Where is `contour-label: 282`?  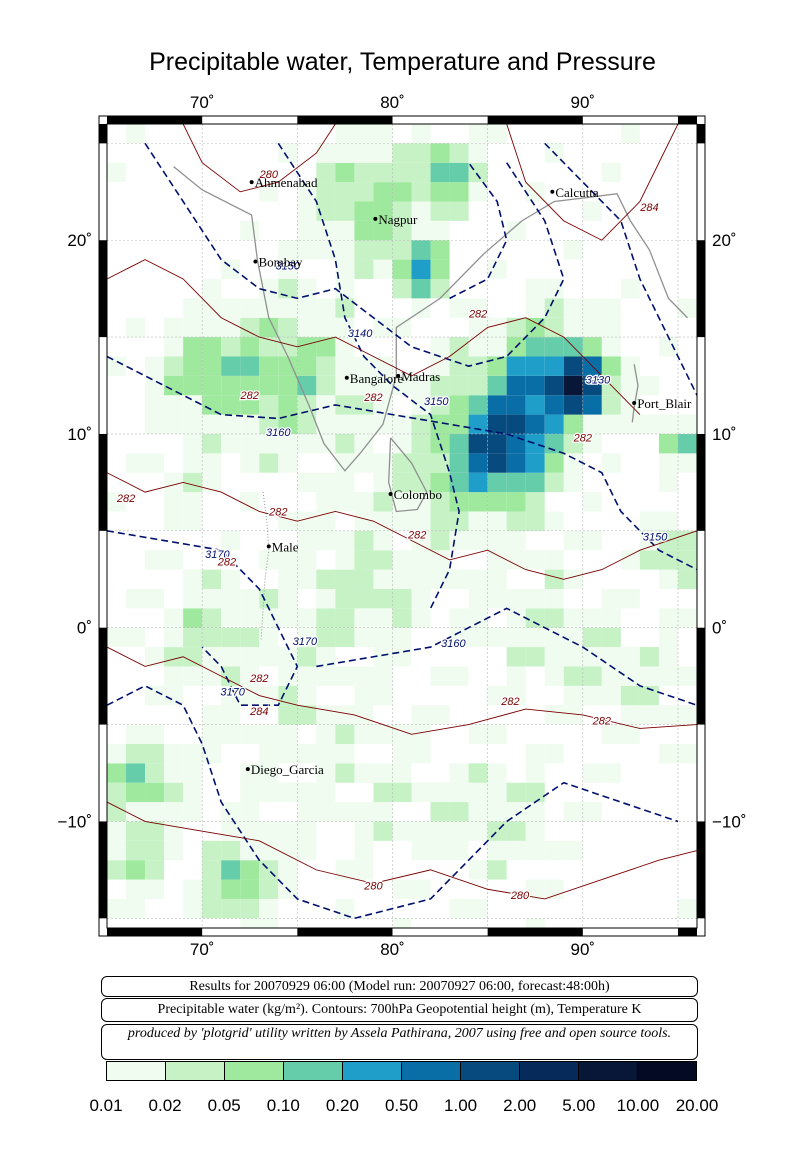 contour-label: 282 is located at coordinates (277, 512).